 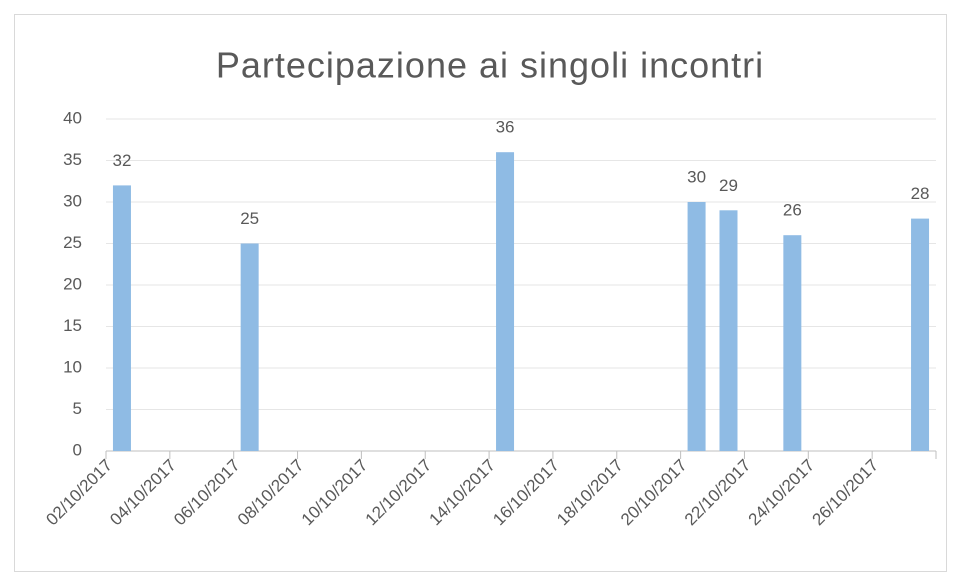 What do you see at coordinates (72, 325) in the screenshot?
I see `y-tick-label: 15` at bounding box center [72, 325].